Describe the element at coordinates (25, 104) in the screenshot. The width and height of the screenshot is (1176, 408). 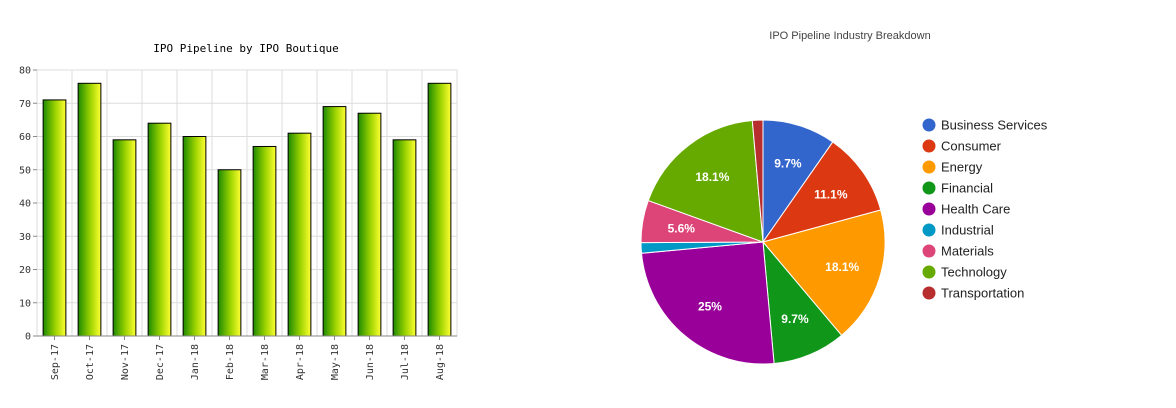
I see `y-tick-label: 70` at that location.